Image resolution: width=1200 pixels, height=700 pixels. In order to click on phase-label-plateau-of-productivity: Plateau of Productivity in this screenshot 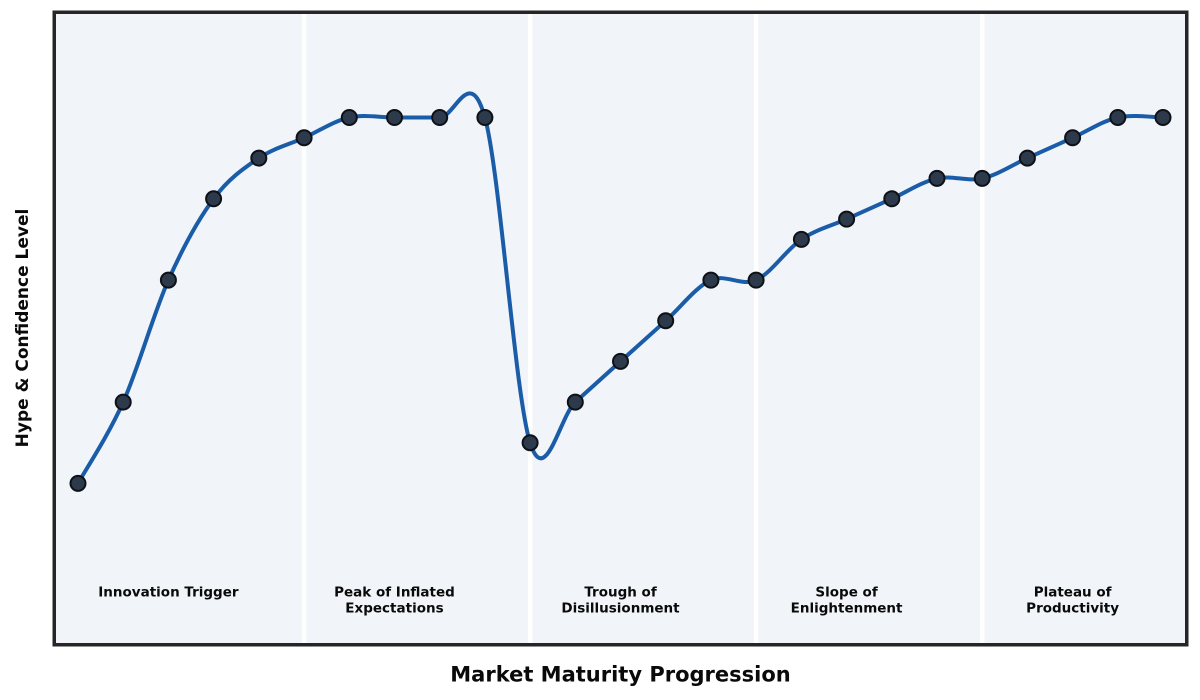, I will do `click(1072, 601)`.